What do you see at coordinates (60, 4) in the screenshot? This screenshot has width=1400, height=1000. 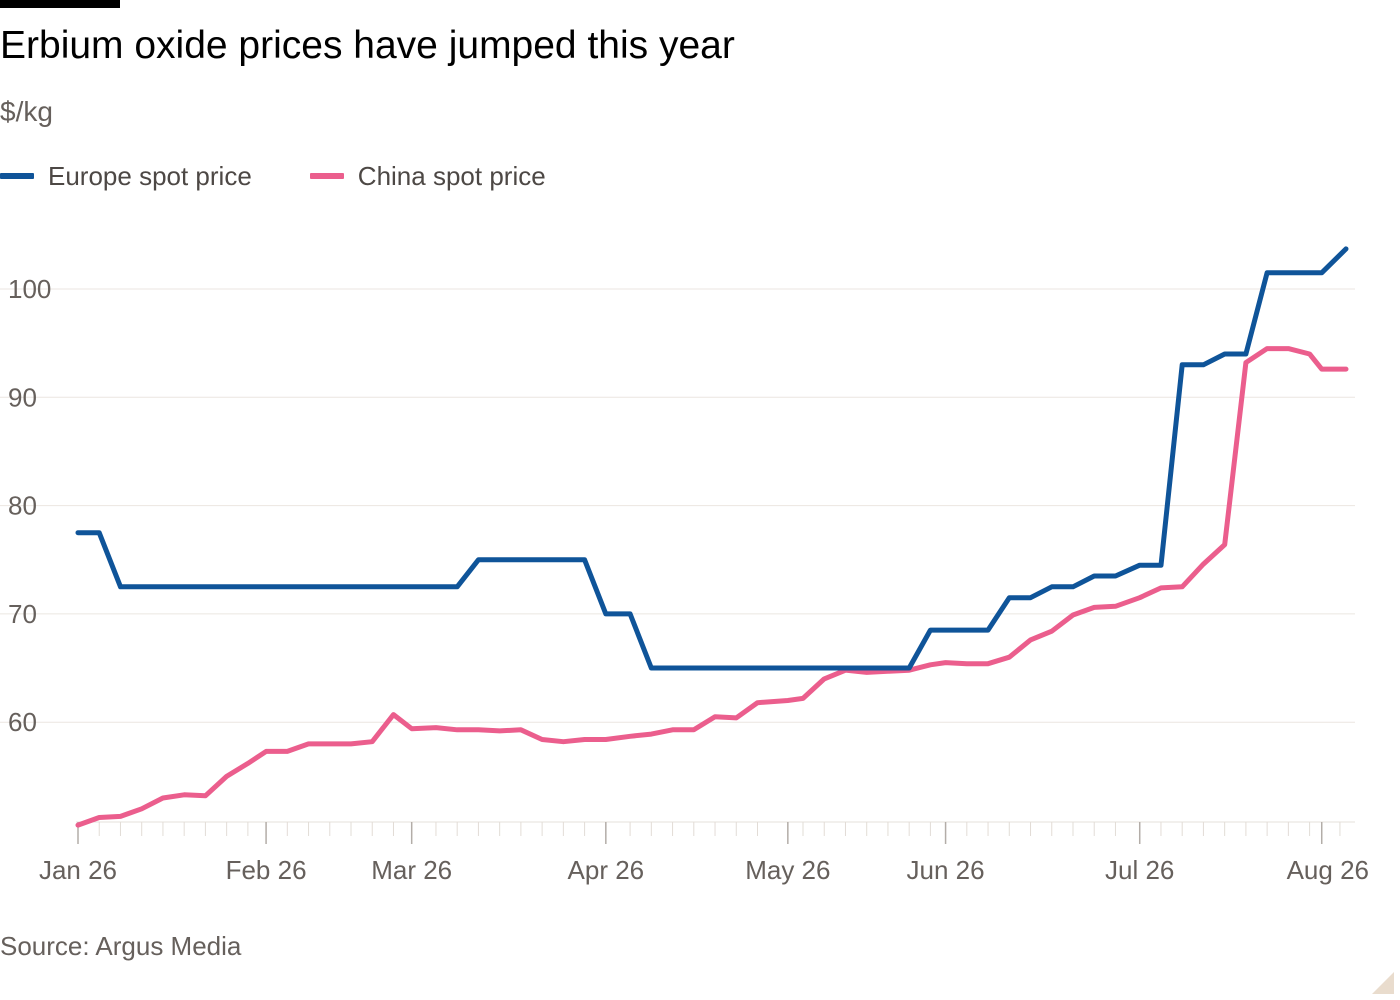 I see `brand-bar` at bounding box center [60, 4].